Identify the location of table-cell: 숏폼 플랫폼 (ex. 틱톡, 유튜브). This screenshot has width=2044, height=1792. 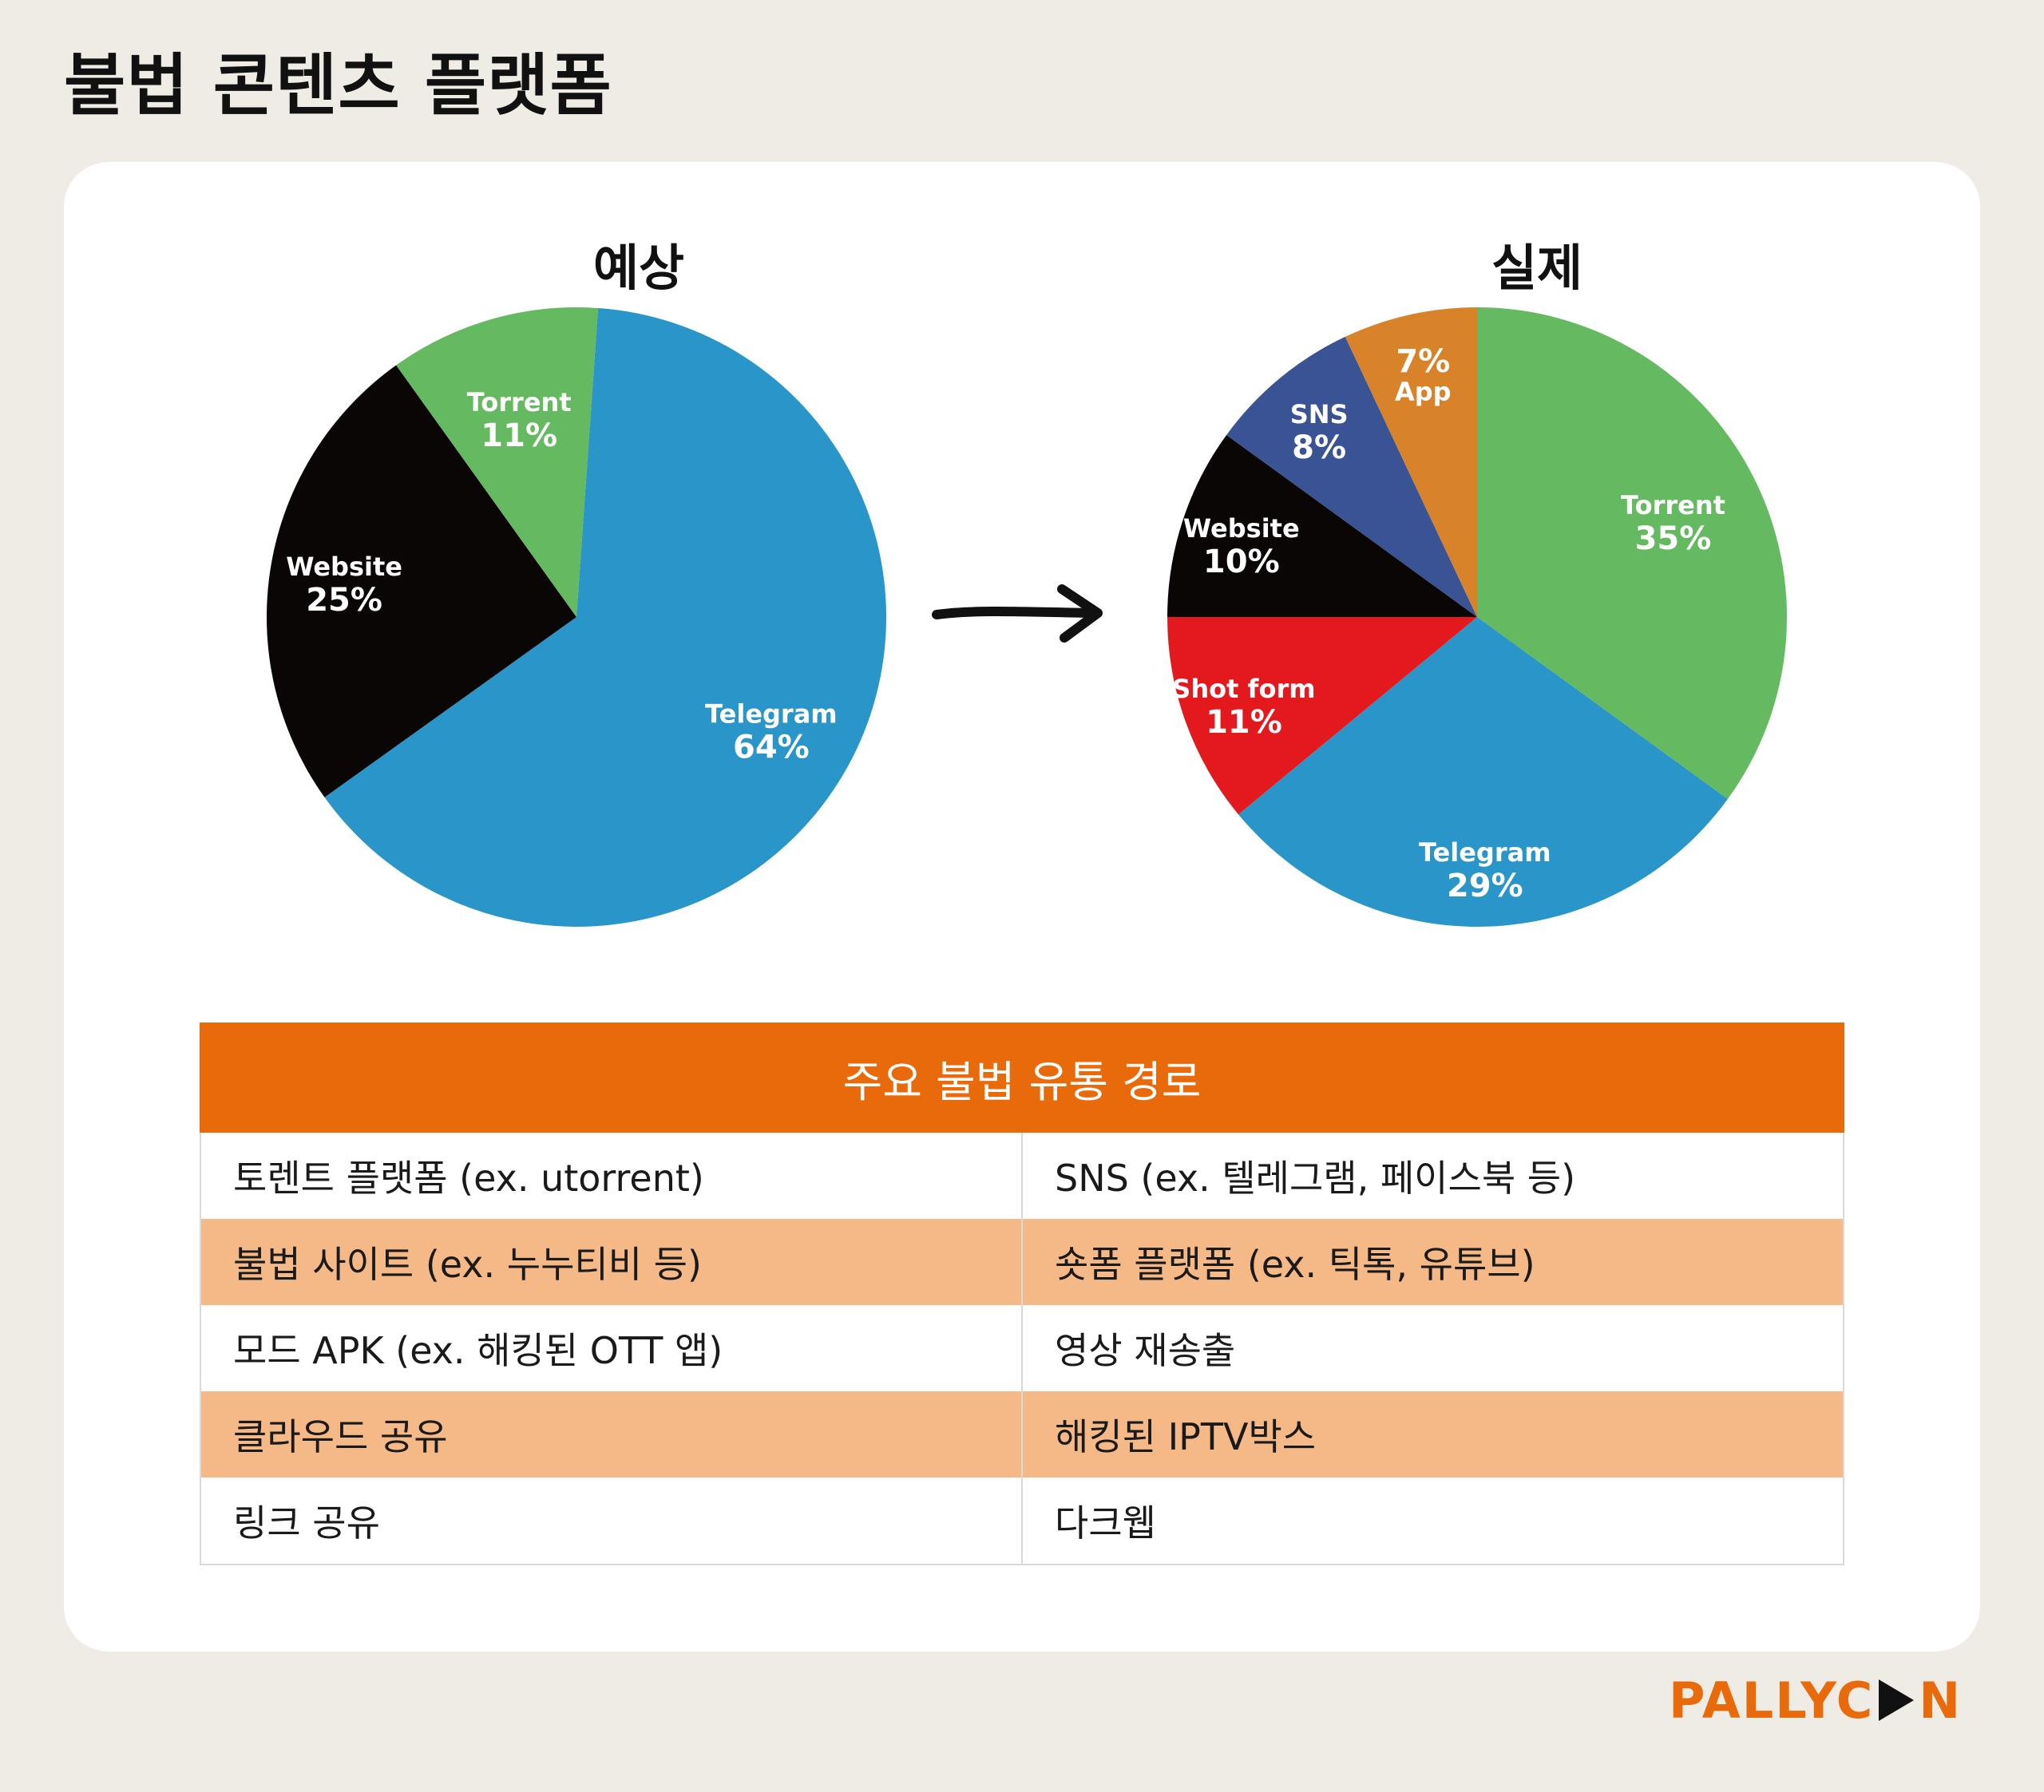
(1295, 1265).